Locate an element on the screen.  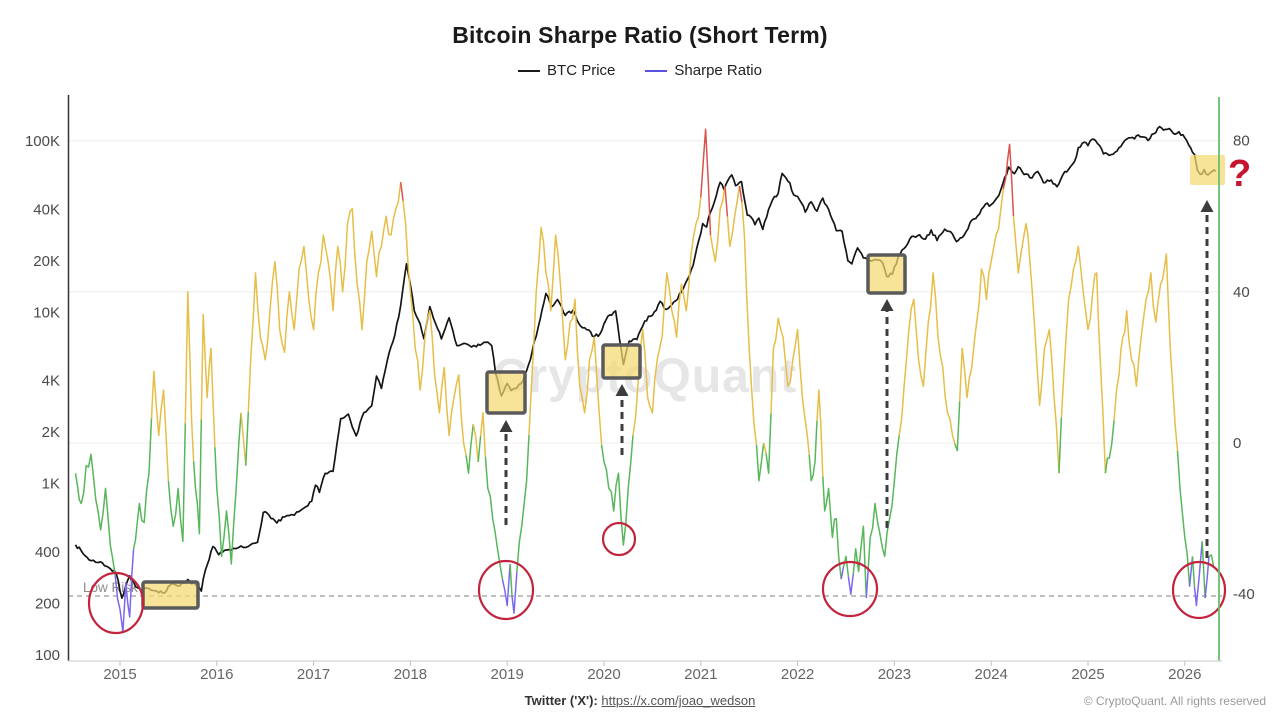
legend-item-btc-price: BTC Price is located at coordinates (566, 70).